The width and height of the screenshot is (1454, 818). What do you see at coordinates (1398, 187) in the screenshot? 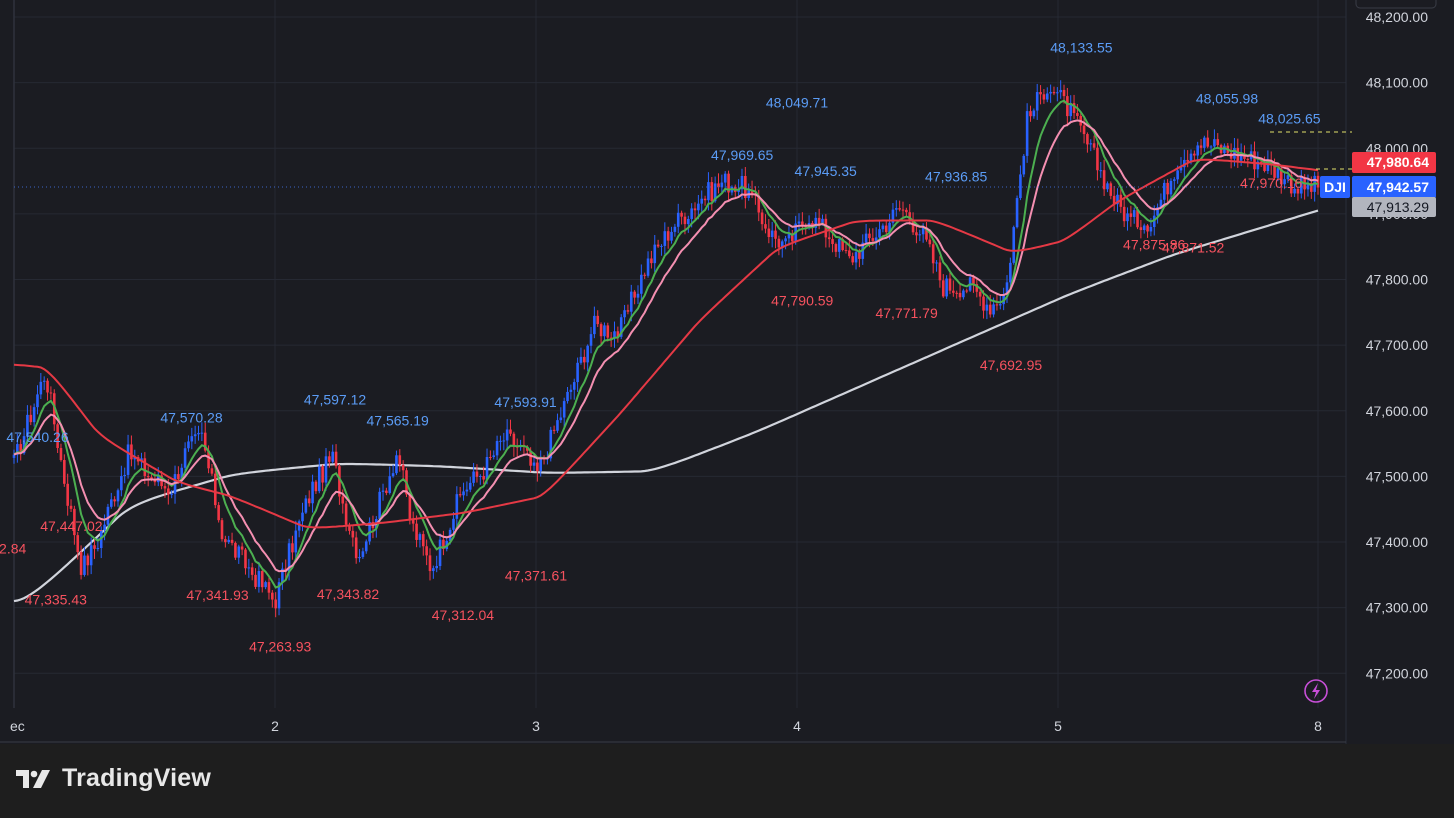
I see `svg-text: 47,942.57` at bounding box center [1398, 187].